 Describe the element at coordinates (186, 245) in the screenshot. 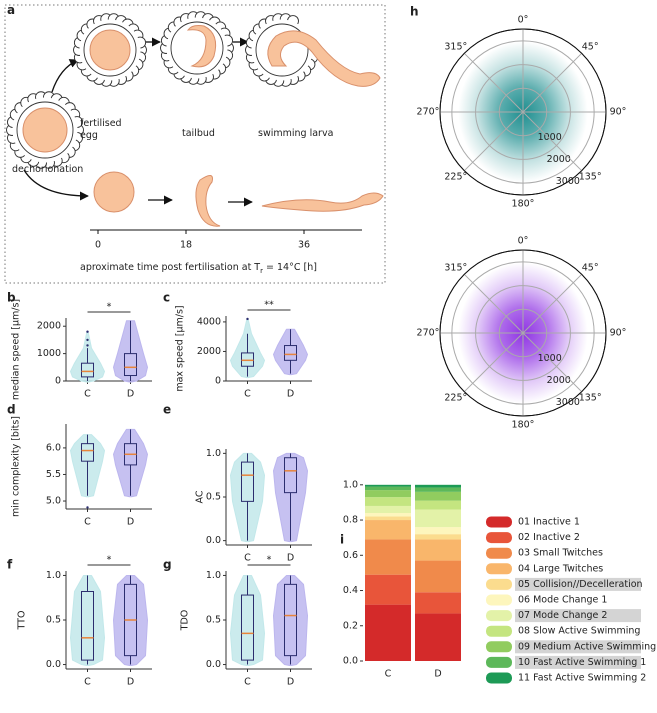

I see `timeline-tick-label: 18` at that location.